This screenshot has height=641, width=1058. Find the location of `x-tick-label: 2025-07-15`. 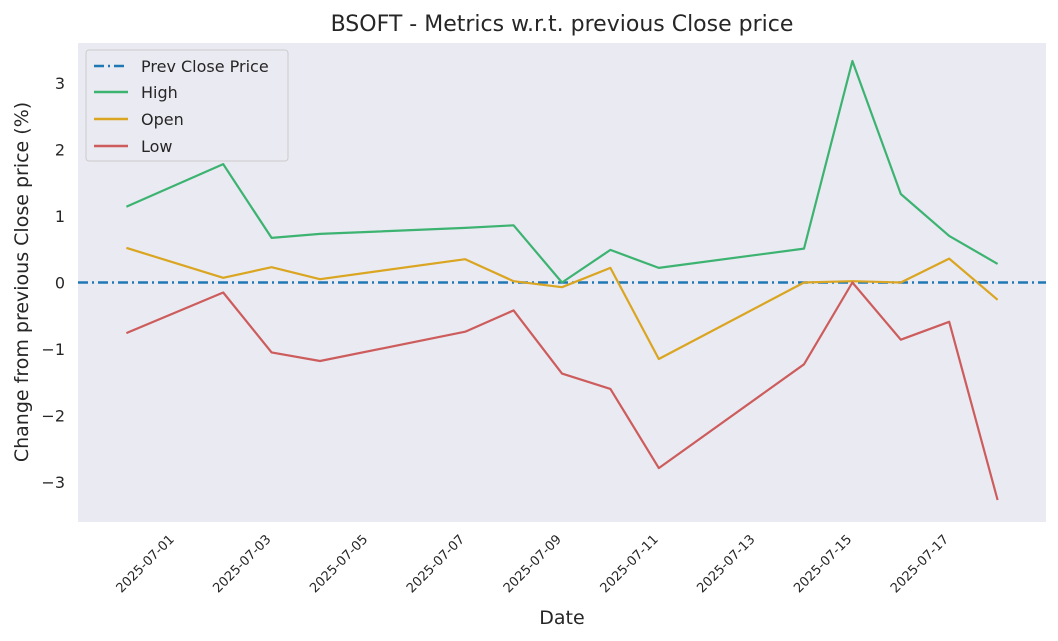

x-tick-label: 2025-07-15 is located at coordinates (823, 564).